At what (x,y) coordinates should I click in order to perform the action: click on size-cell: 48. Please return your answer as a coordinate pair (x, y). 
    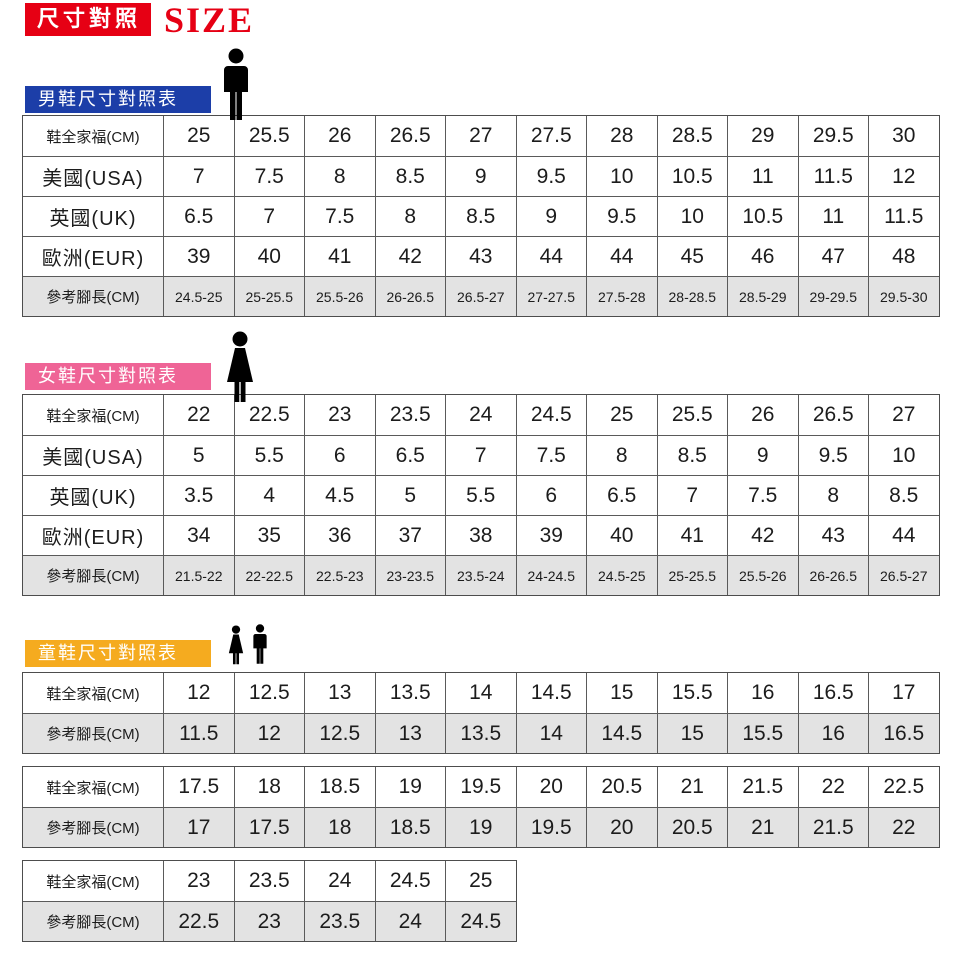
    Looking at the image, I should click on (903, 256).